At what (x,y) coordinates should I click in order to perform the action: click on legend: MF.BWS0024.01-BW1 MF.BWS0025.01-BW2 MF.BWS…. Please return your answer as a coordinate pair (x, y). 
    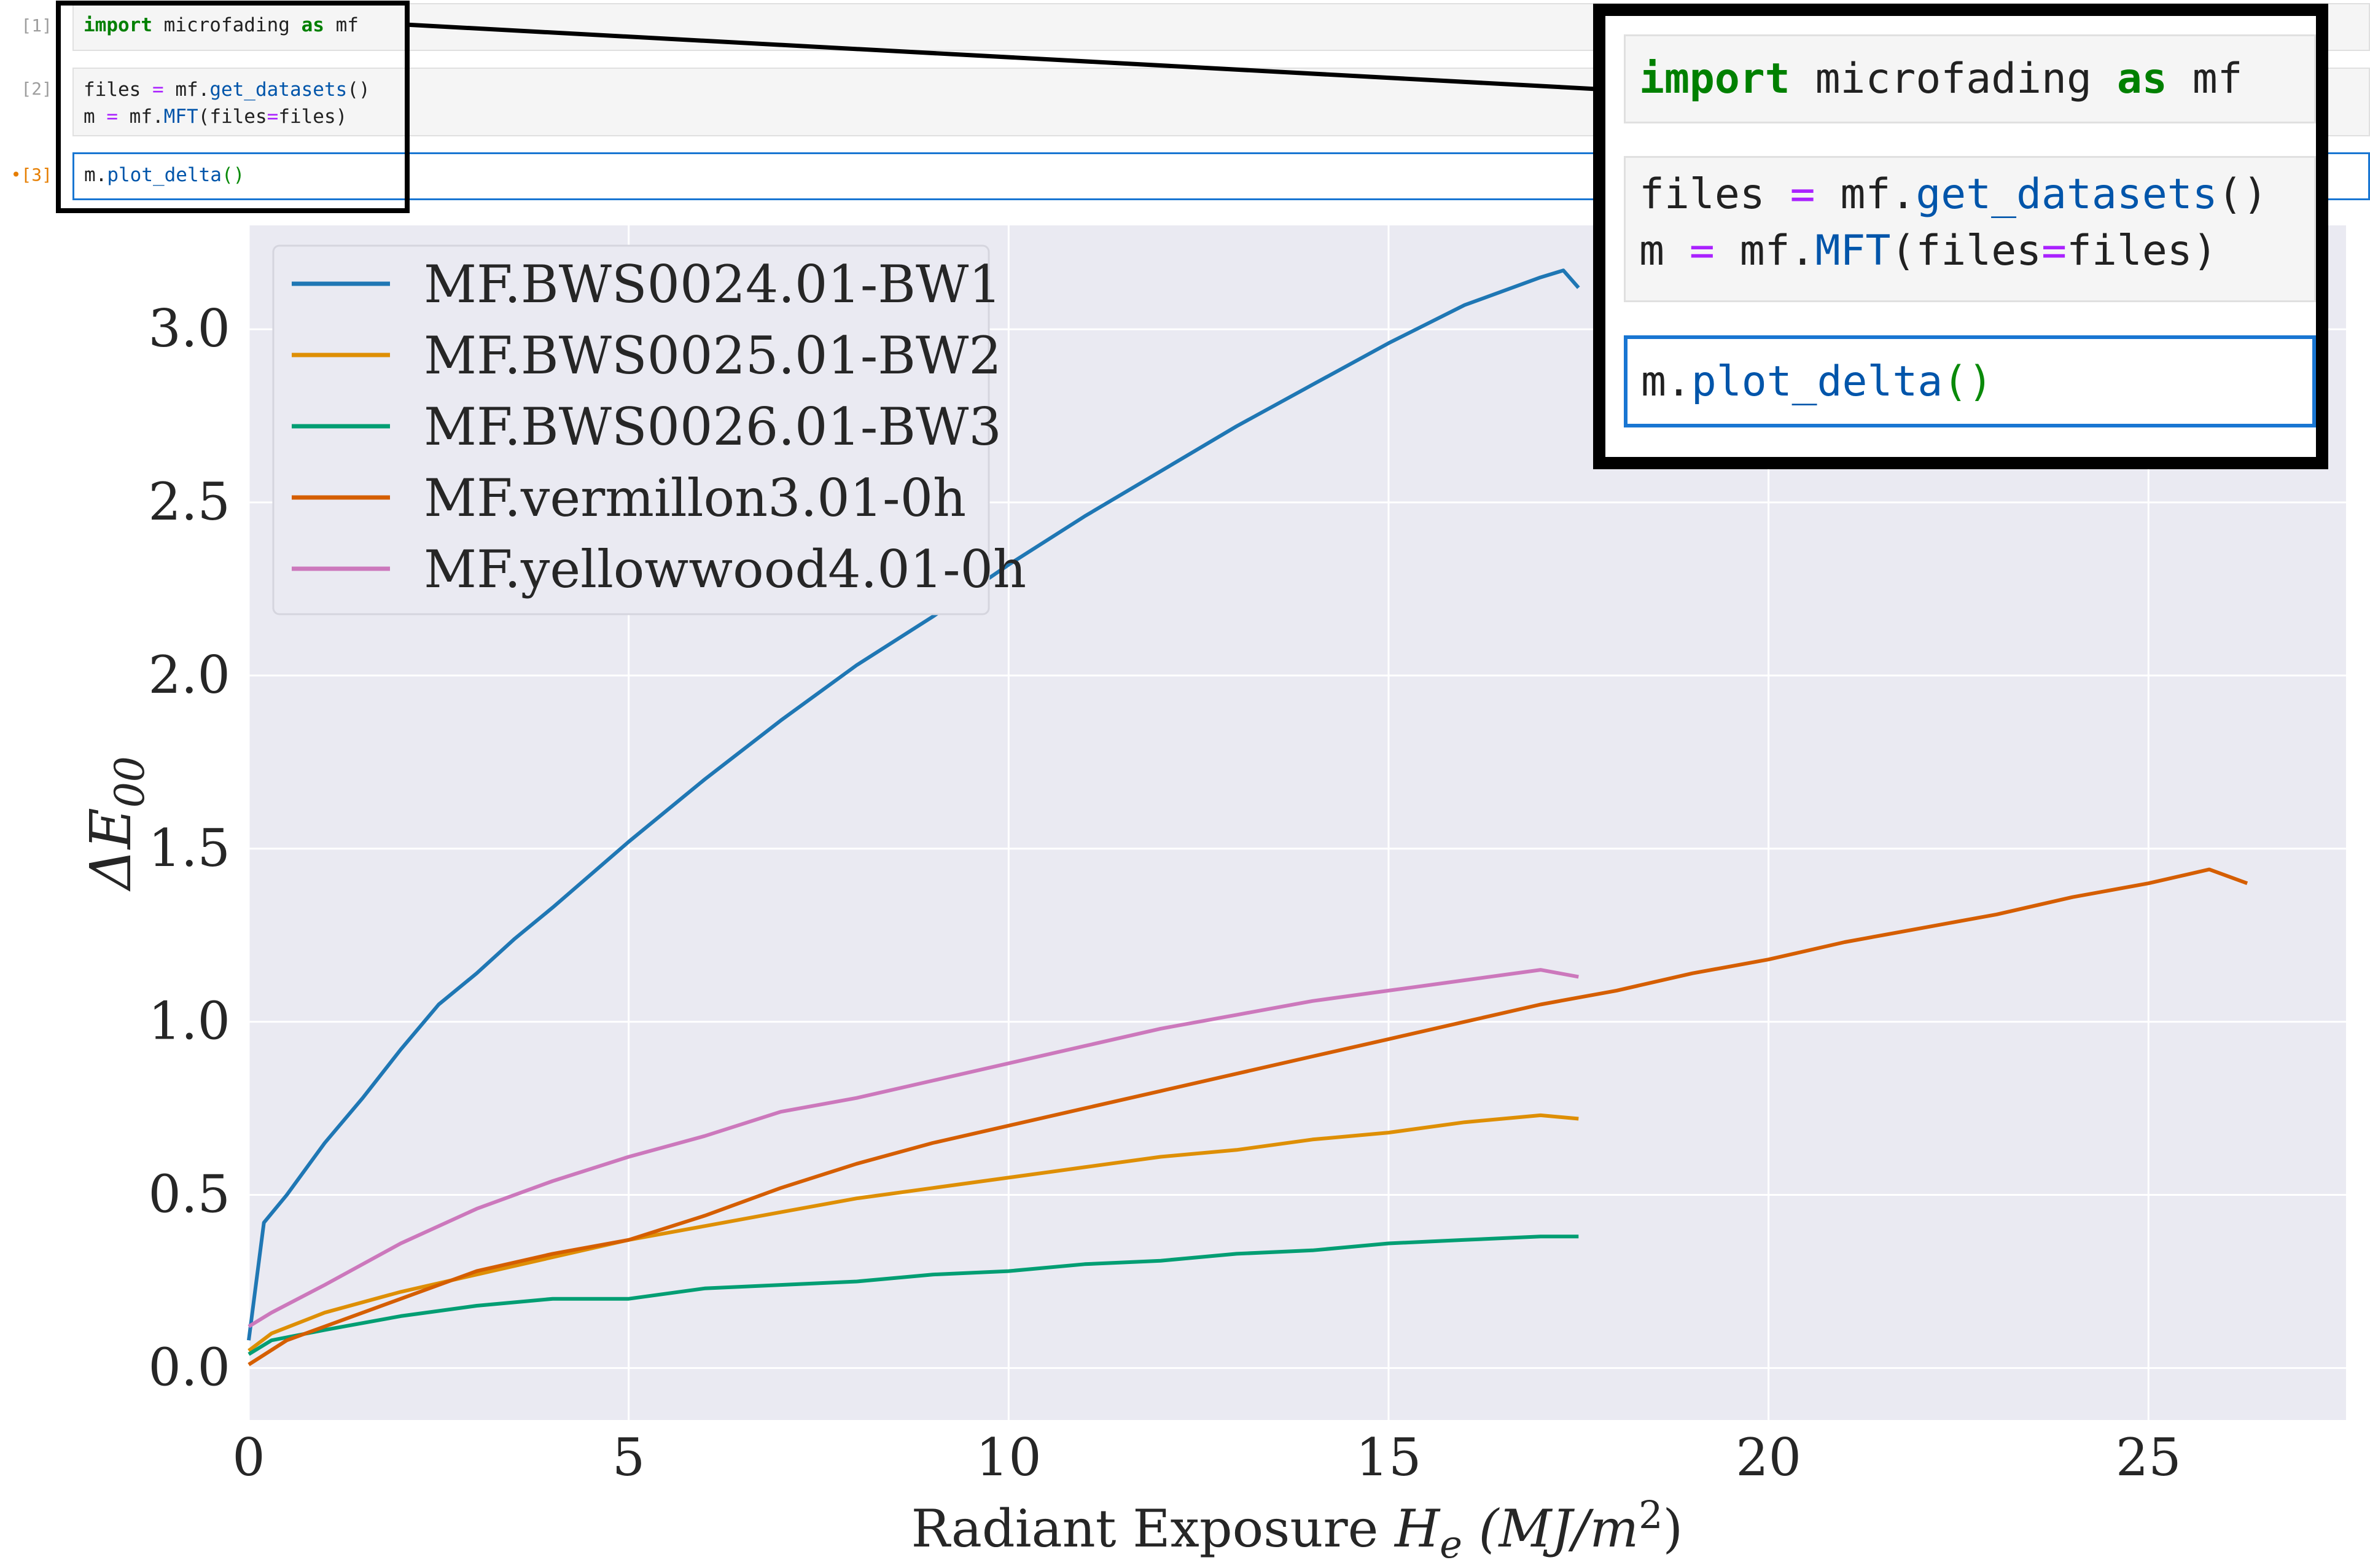
    Looking at the image, I should click on (649, 429).